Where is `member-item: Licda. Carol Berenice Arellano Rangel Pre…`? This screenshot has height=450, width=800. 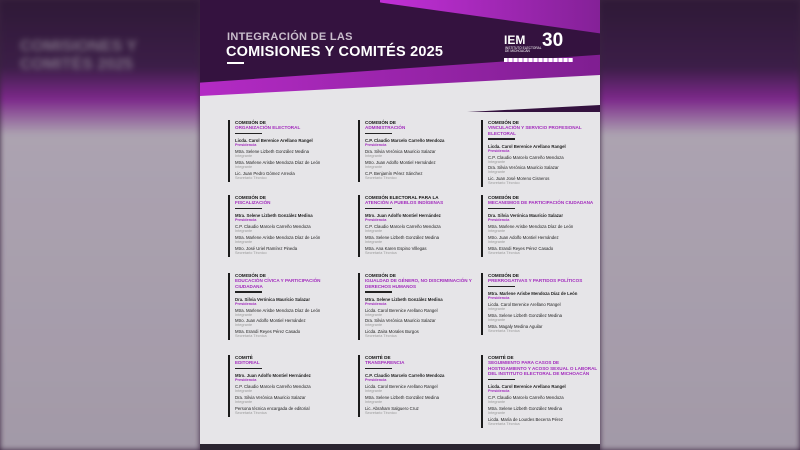 member-item: Licda. Carol Berenice Arellano Rangel Pre… is located at coordinates (290, 142).